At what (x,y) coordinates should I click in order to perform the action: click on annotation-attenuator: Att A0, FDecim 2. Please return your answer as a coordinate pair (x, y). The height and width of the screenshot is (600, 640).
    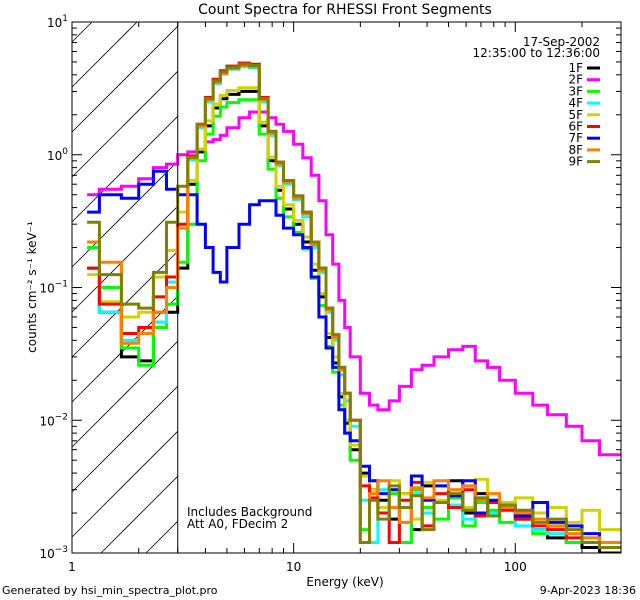
    Looking at the image, I should click on (237, 524).